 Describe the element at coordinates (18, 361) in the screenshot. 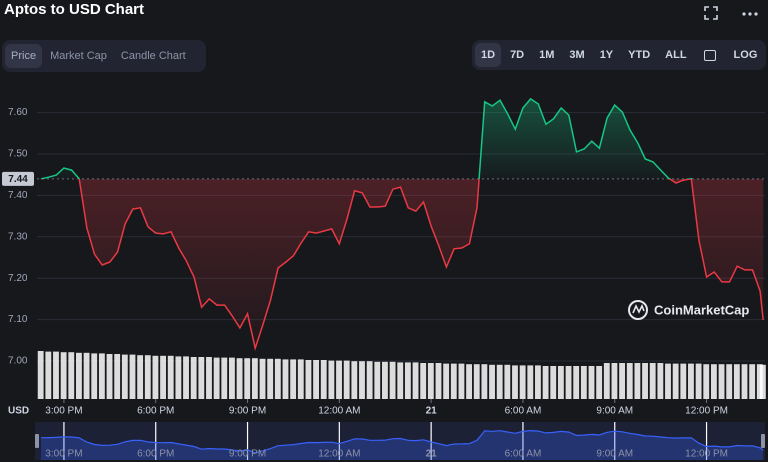

I see `y-tick-label: 7.00` at that location.